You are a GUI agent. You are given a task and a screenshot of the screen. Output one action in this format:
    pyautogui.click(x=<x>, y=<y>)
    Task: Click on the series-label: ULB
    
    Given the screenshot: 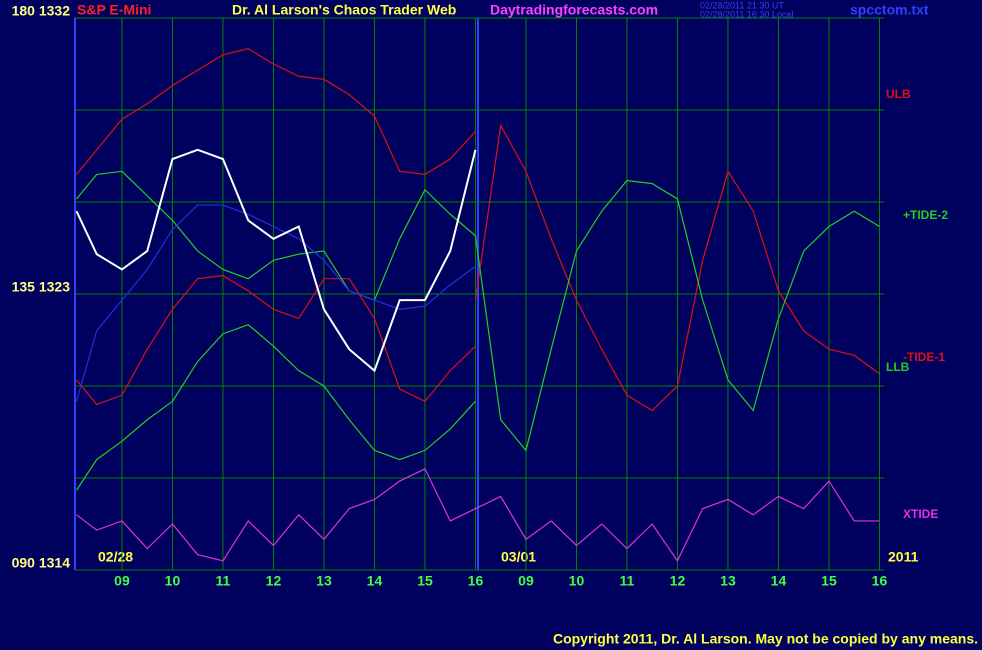 What is the action you would take?
    pyautogui.click(x=898, y=94)
    